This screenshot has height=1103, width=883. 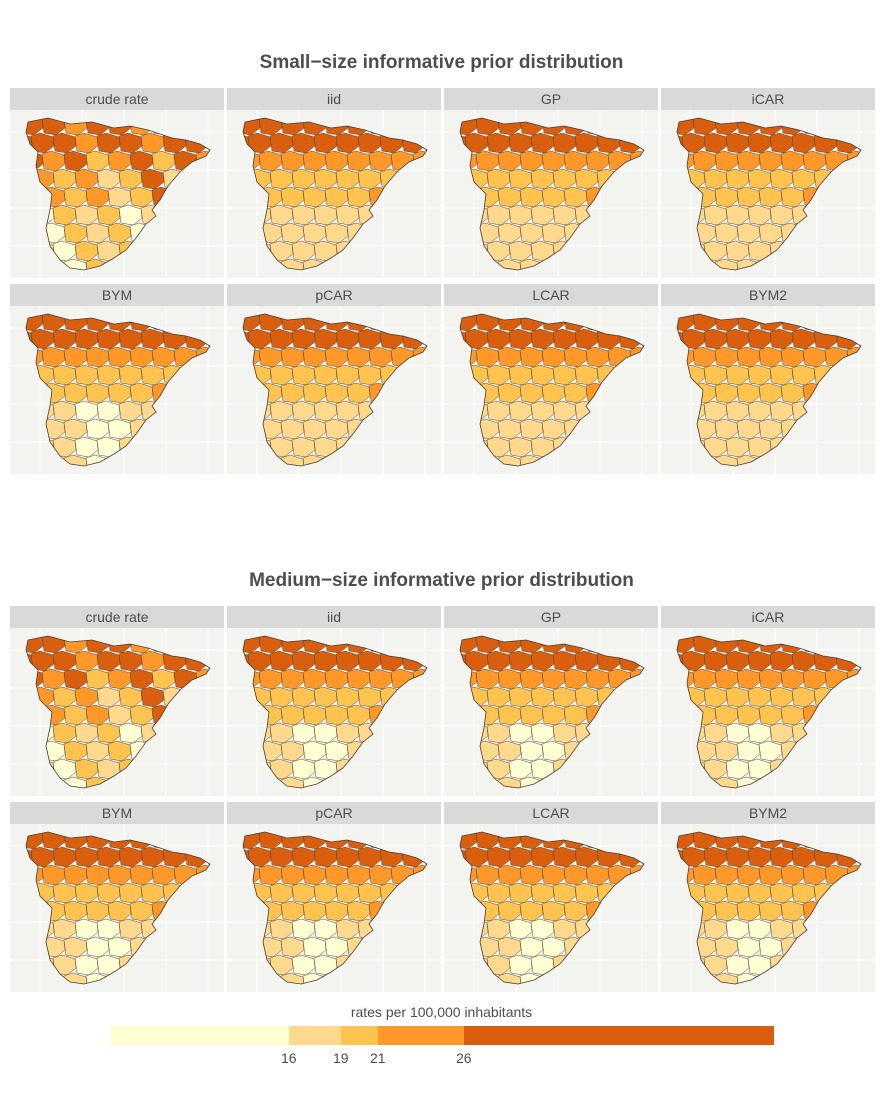 I want to click on facet-strip-label: crude rate, so click(x=117, y=99).